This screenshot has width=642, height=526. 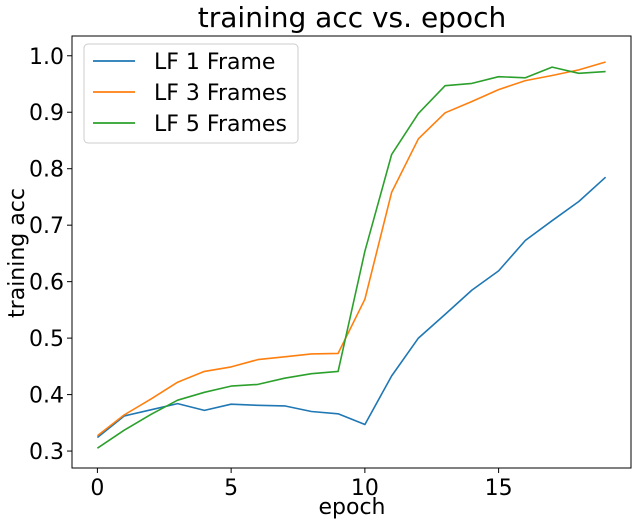 What do you see at coordinates (46, 283) in the screenshot?
I see `y-tick-label: 0.6` at bounding box center [46, 283].